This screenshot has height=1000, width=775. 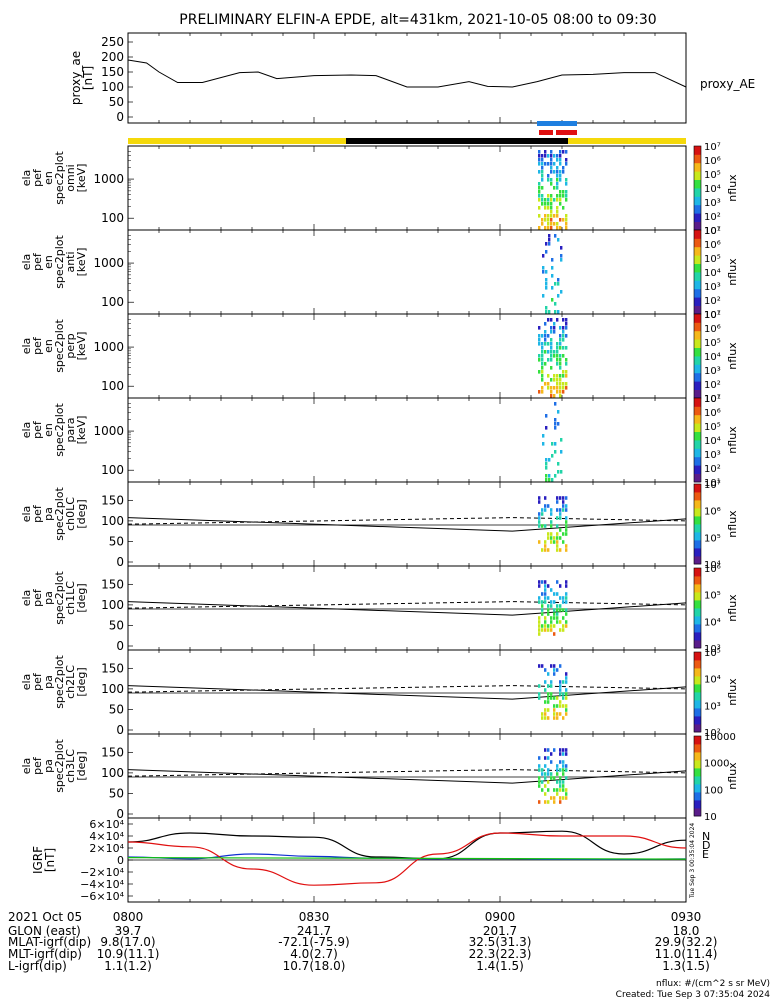 I want to click on mlt-value: 4.0(2.7), so click(x=314, y=954).